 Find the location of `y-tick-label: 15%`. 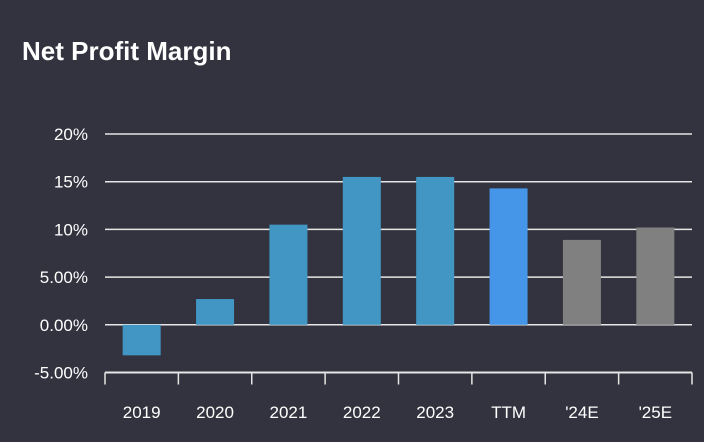

y-tick-label: 15% is located at coordinates (71, 182).